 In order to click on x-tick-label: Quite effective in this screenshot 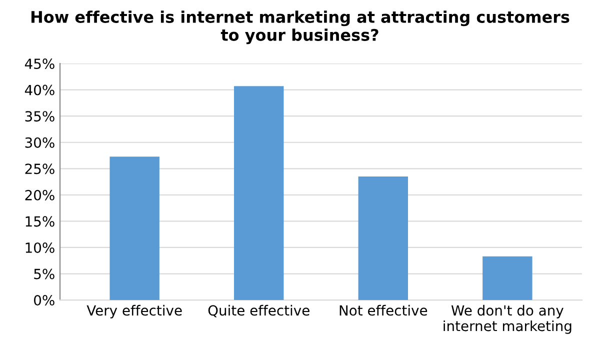, I will do `click(259, 311)`.